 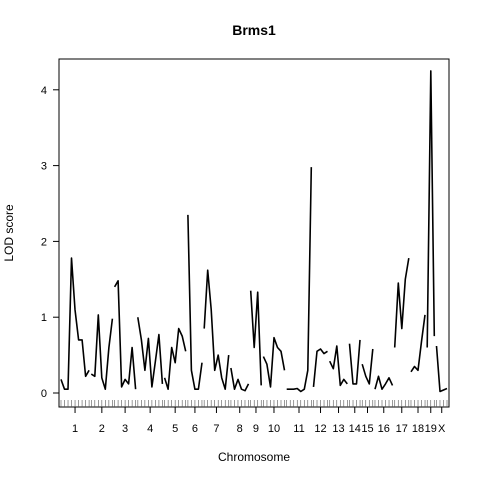 I want to click on chromosome-label-11: 11, so click(x=298, y=429).